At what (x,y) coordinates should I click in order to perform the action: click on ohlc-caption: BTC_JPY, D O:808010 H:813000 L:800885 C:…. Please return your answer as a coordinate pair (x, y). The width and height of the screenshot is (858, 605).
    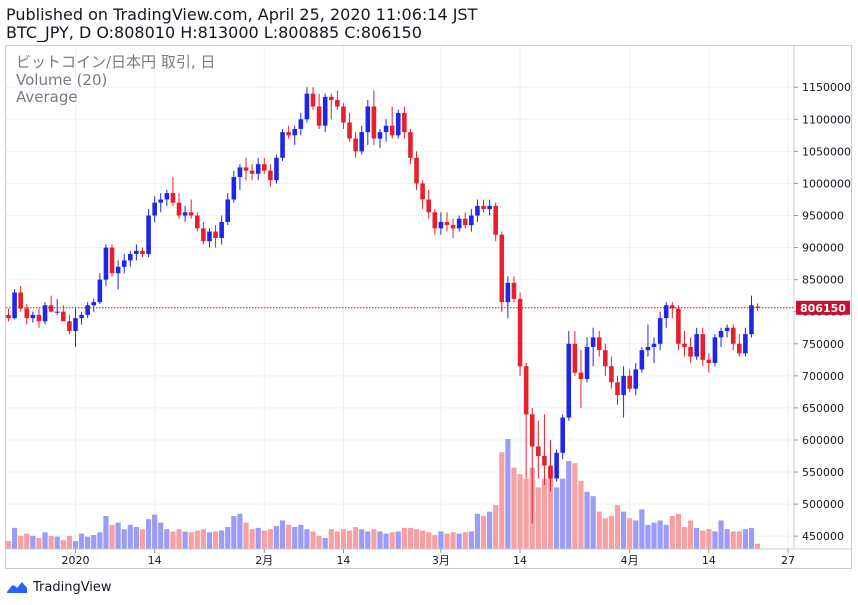
    Looking at the image, I should click on (214, 32).